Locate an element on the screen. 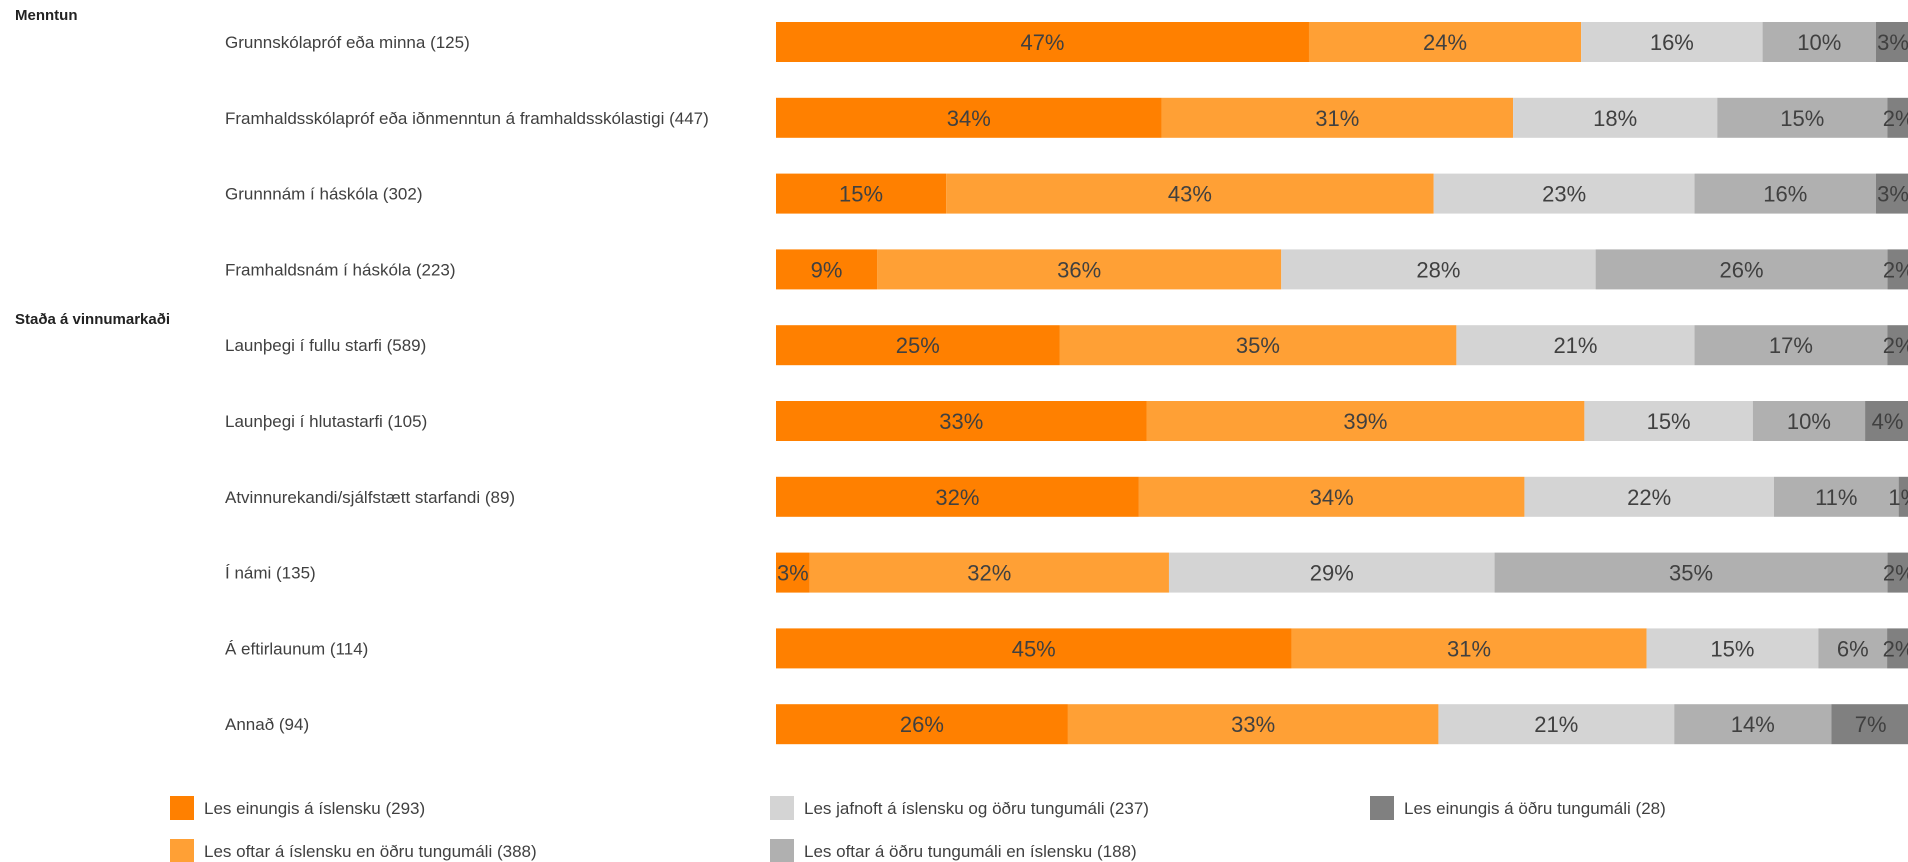 The width and height of the screenshot is (1908, 862). bar-value-label: 11% is located at coordinates (1836, 497).